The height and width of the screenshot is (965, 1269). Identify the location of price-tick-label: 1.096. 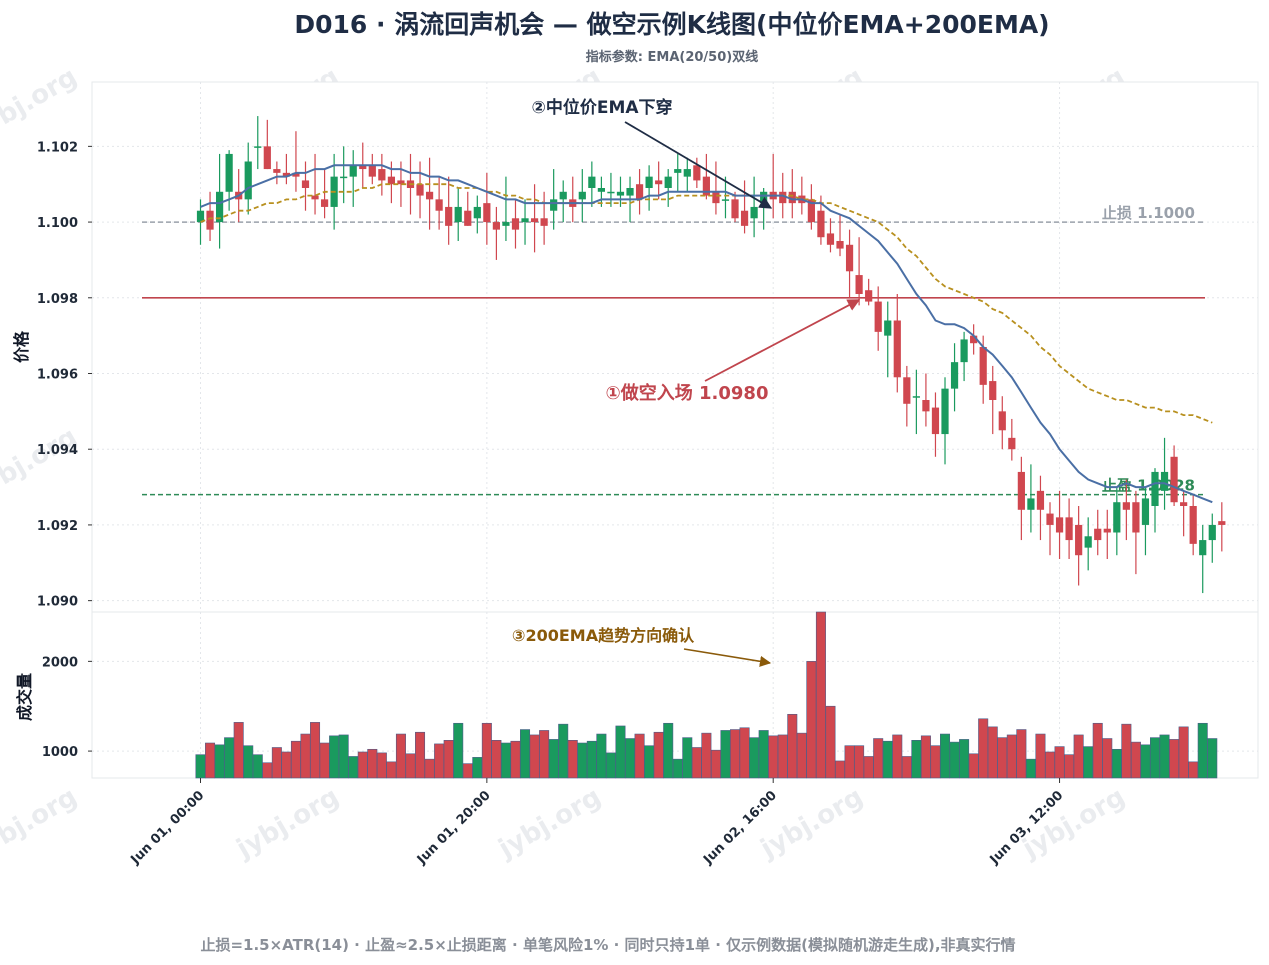
(57, 375).